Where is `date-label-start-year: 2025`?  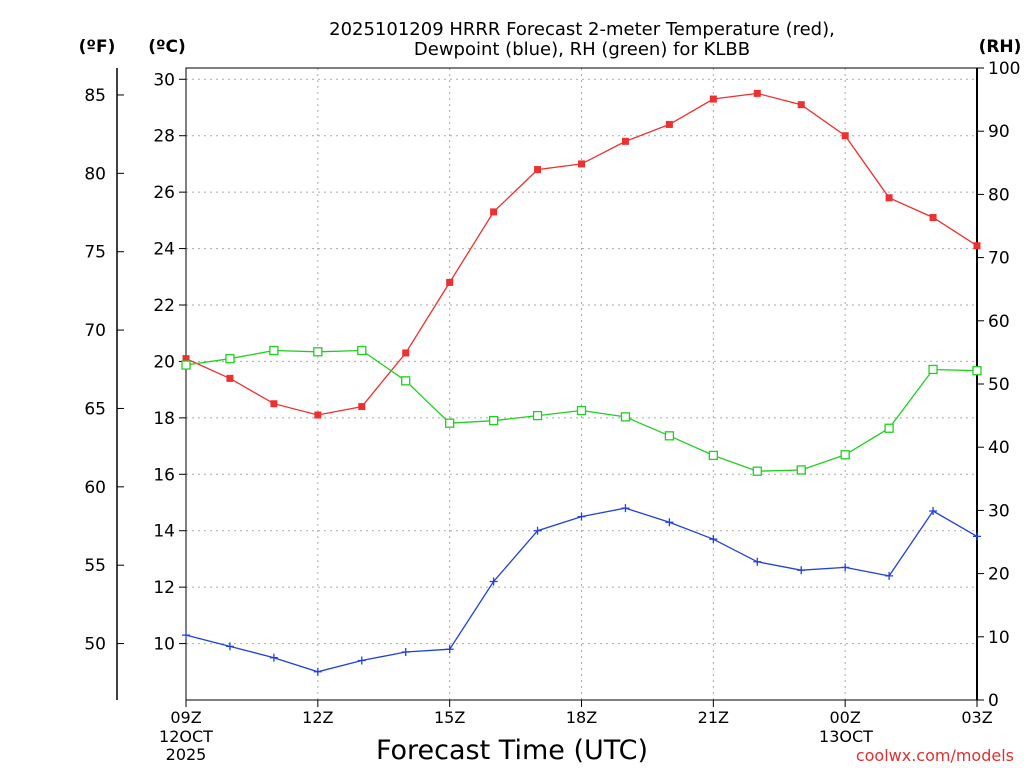 date-label-start-year: 2025 is located at coordinates (186, 754).